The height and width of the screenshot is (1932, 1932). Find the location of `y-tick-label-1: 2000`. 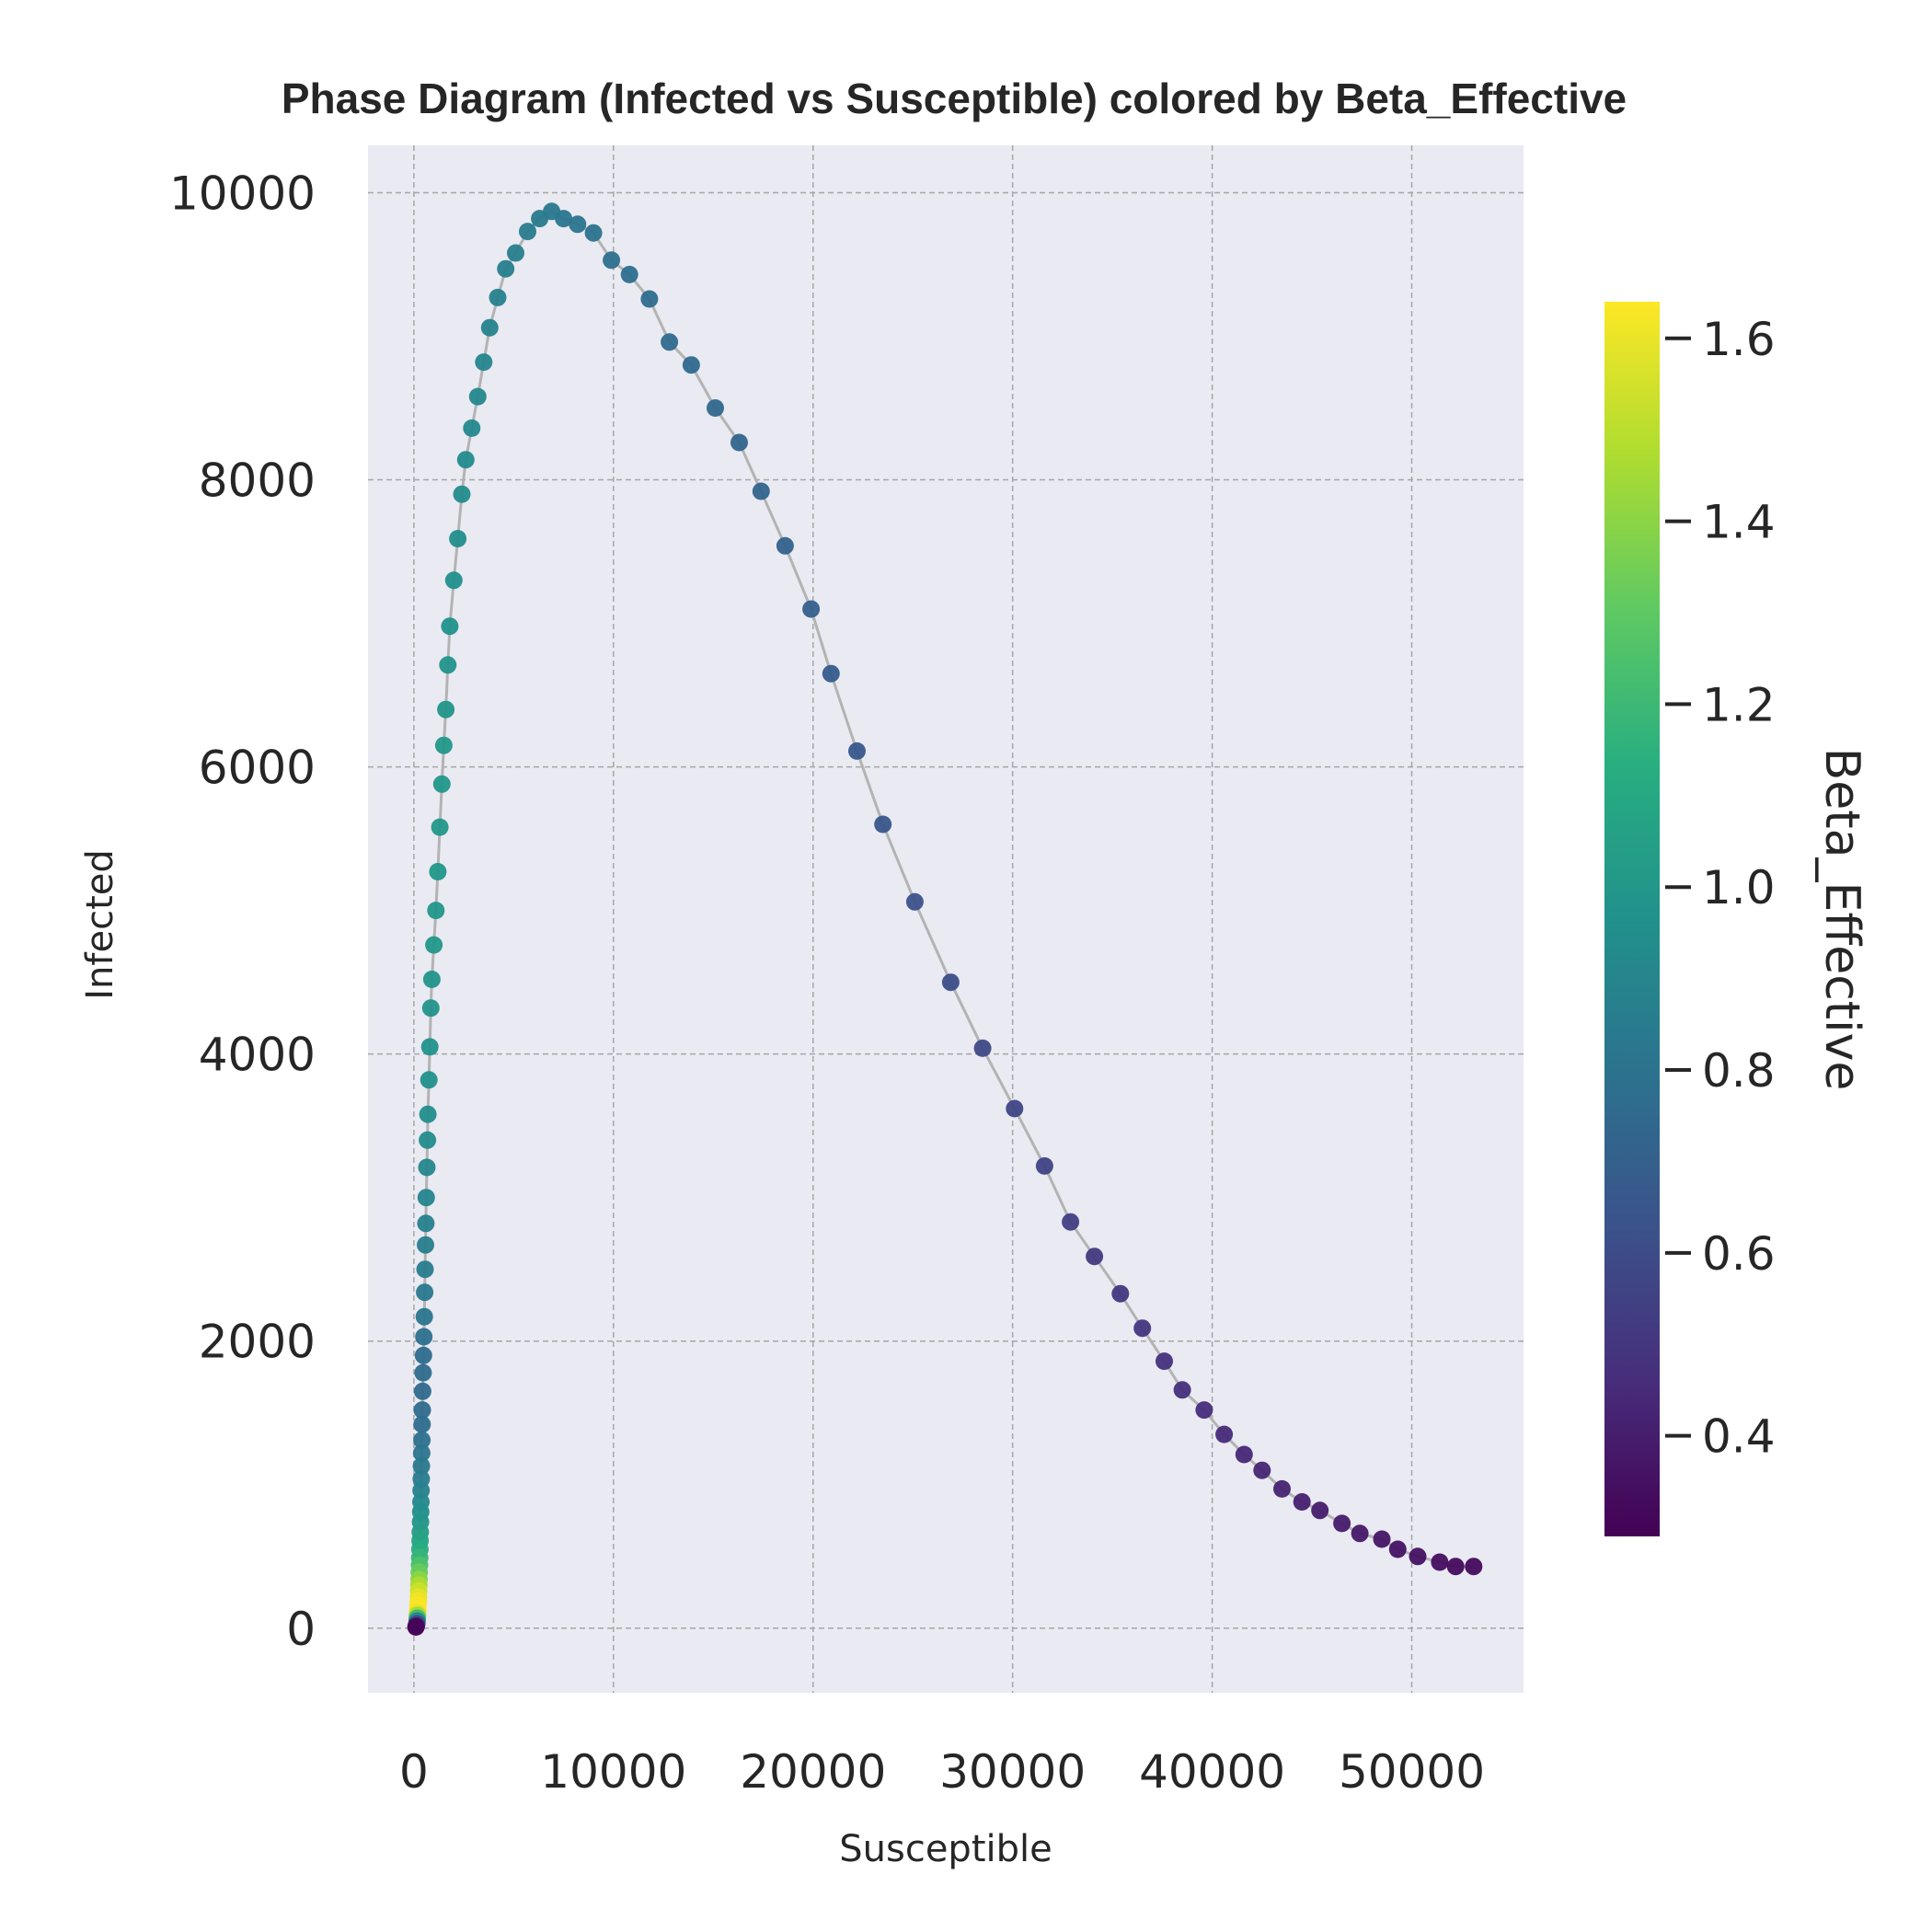

y-tick-label-1: 2000 is located at coordinates (257, 1342).